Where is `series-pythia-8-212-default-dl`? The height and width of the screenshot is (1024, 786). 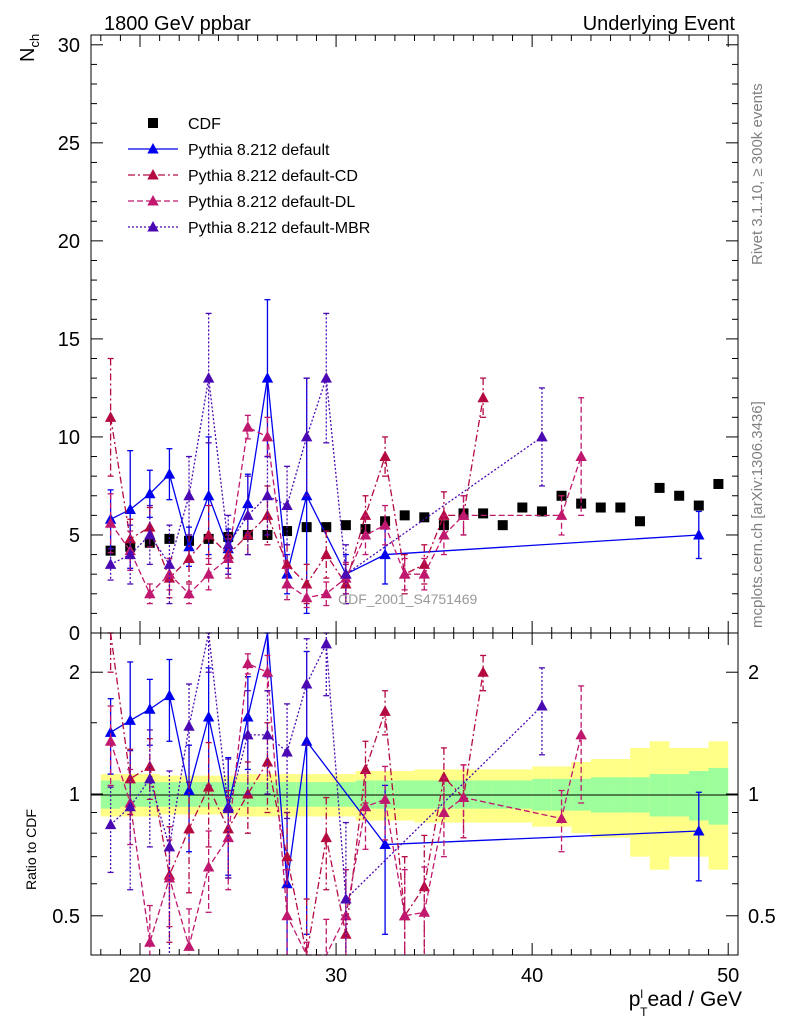
series-pythia-8-212-default-dl is located at coordinates (345, 503).